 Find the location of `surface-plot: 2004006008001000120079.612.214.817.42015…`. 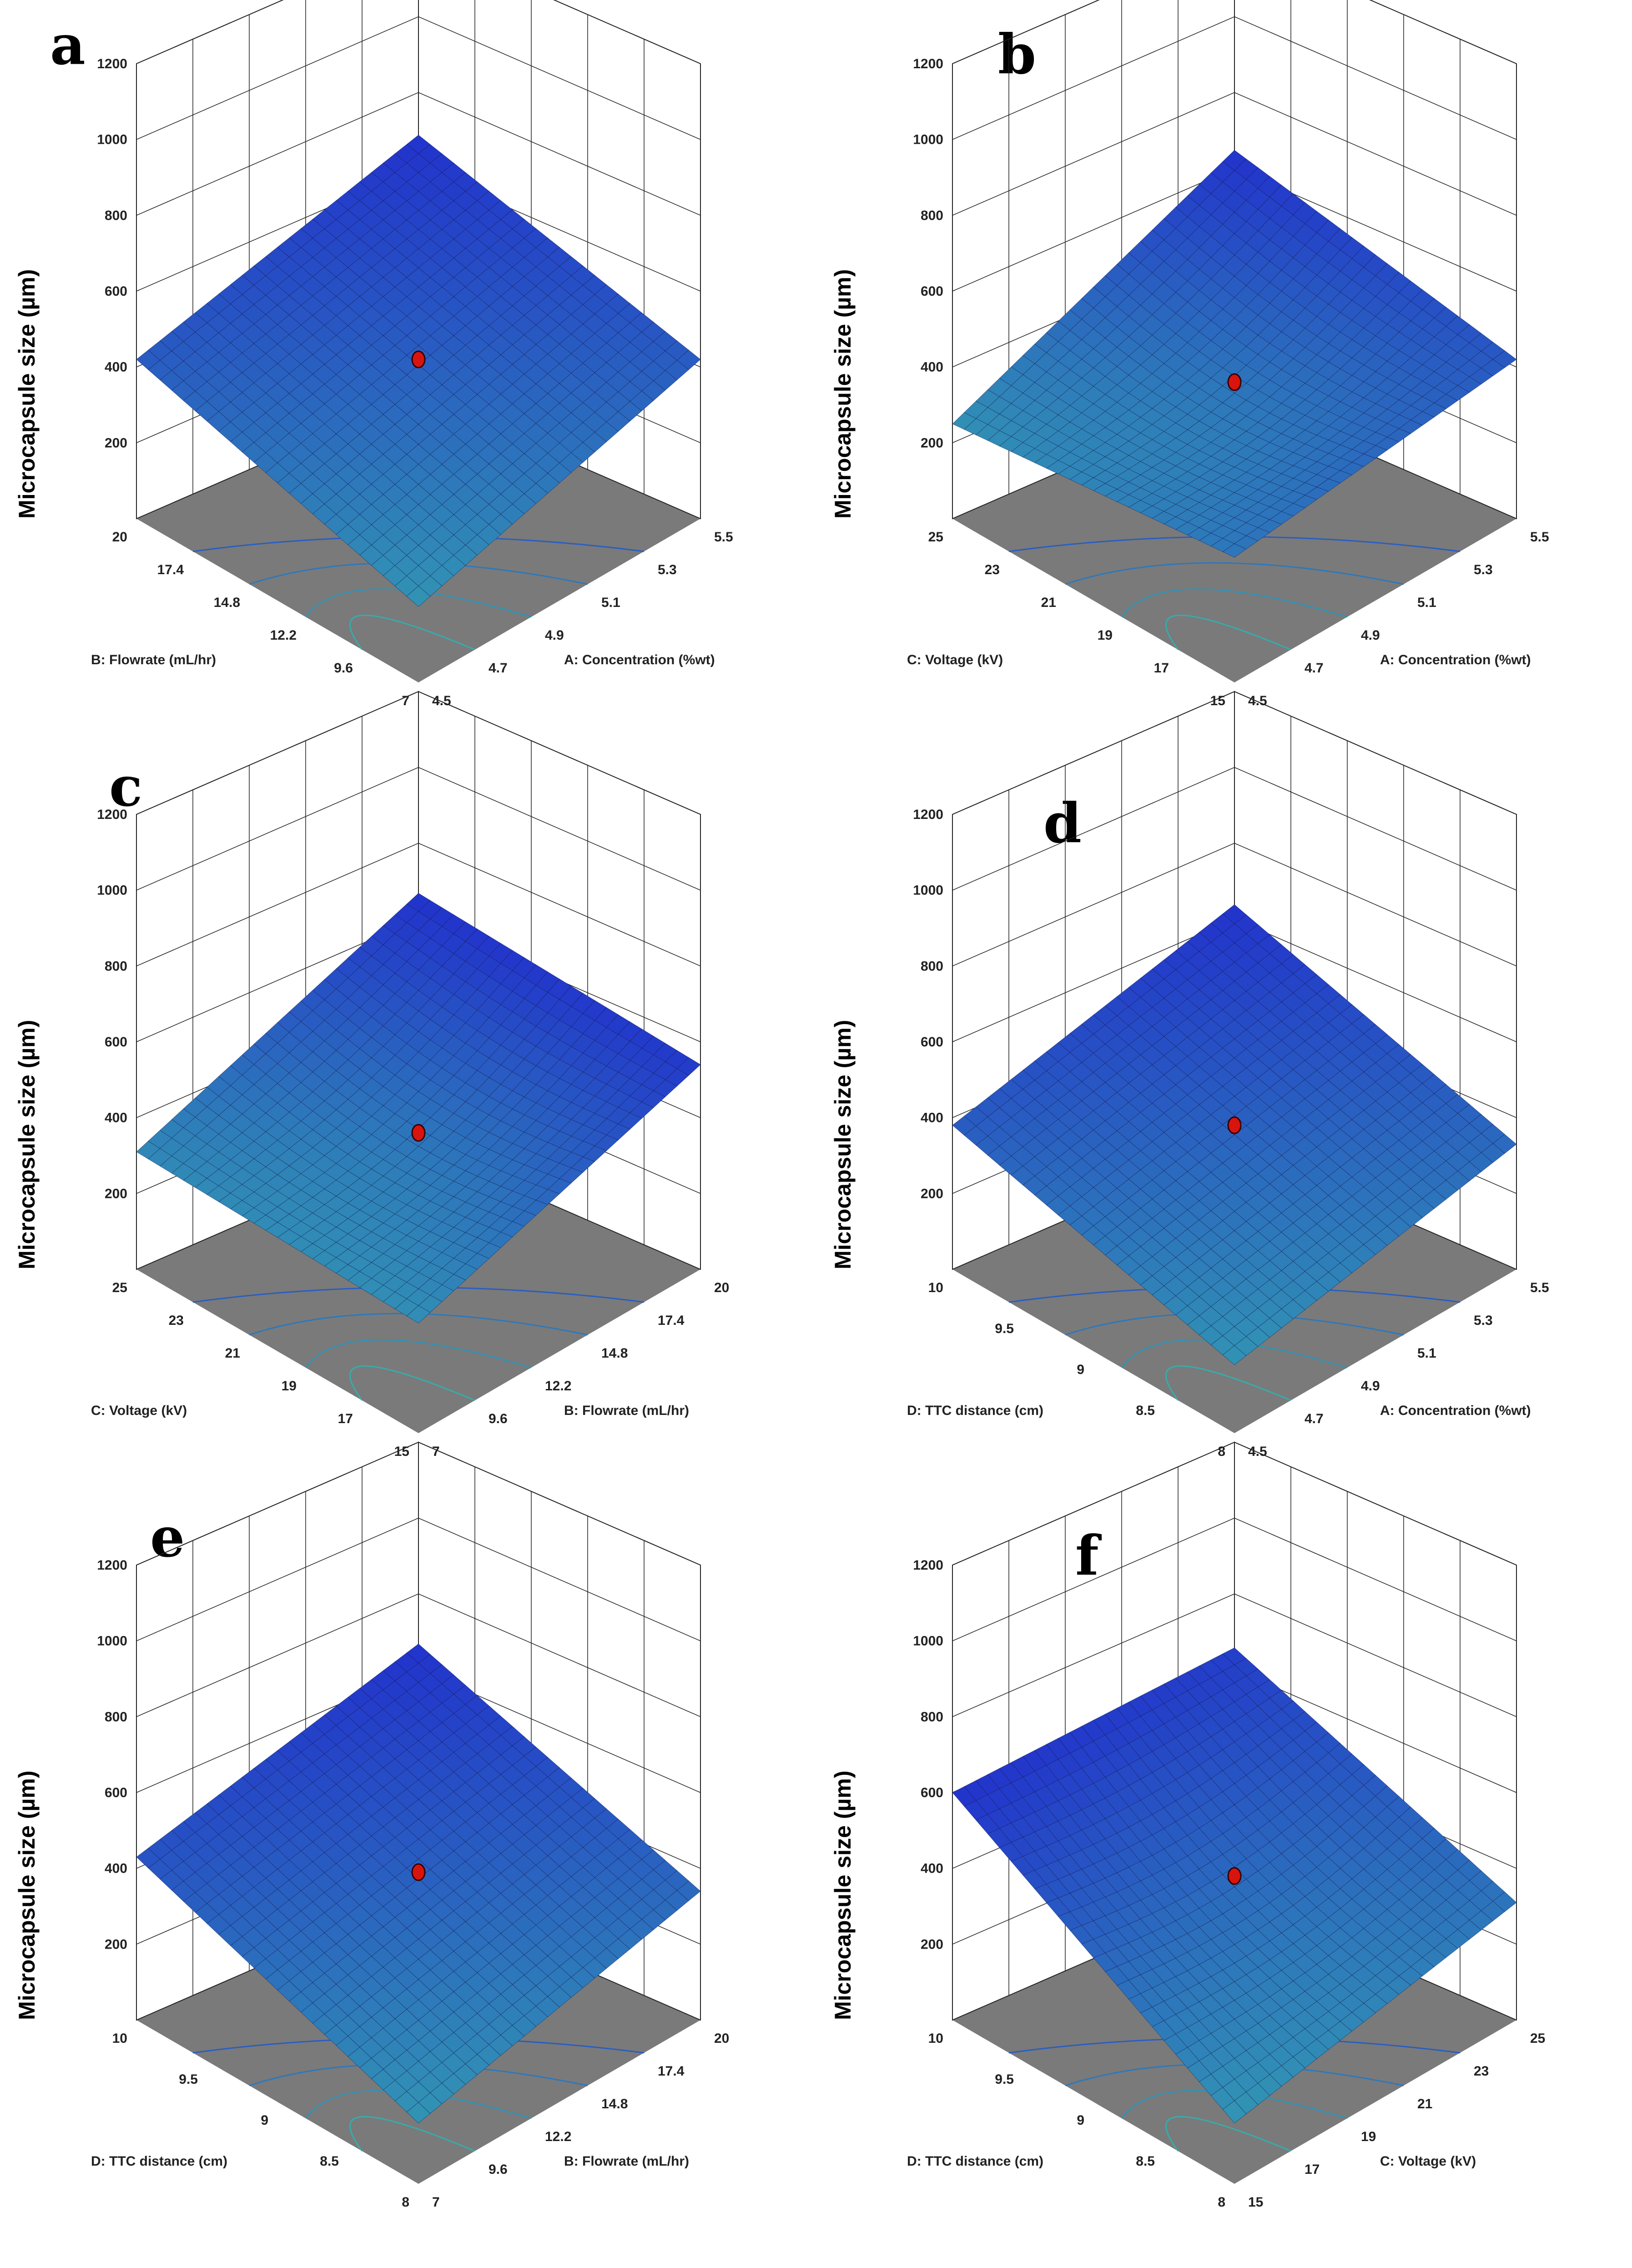

surface-plot: 2004006008001000120079.612.214.817.42015… is located at coordinates (410, 1075).